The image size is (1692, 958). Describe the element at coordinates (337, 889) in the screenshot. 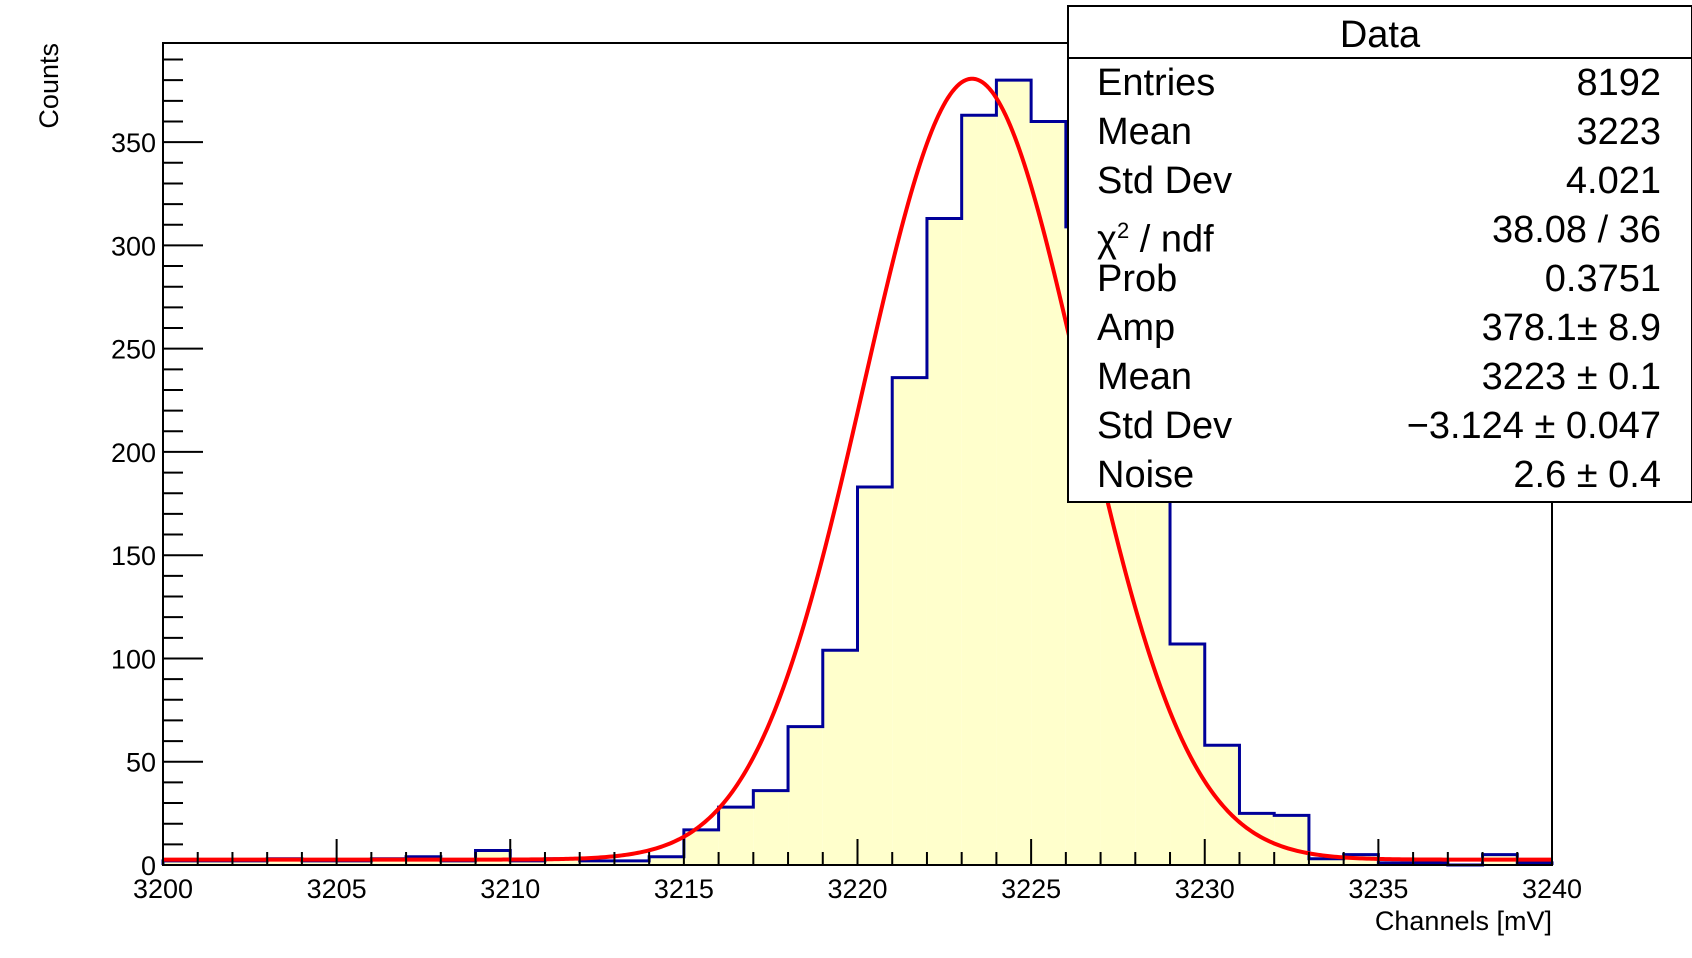

I see `x-tick-label: 3205` at that location.